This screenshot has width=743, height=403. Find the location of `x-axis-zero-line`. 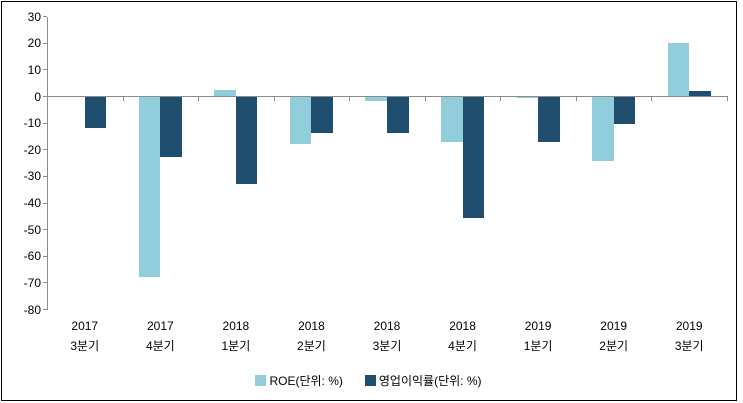

x-axis-zero-line is located at coordinates (387, 96).